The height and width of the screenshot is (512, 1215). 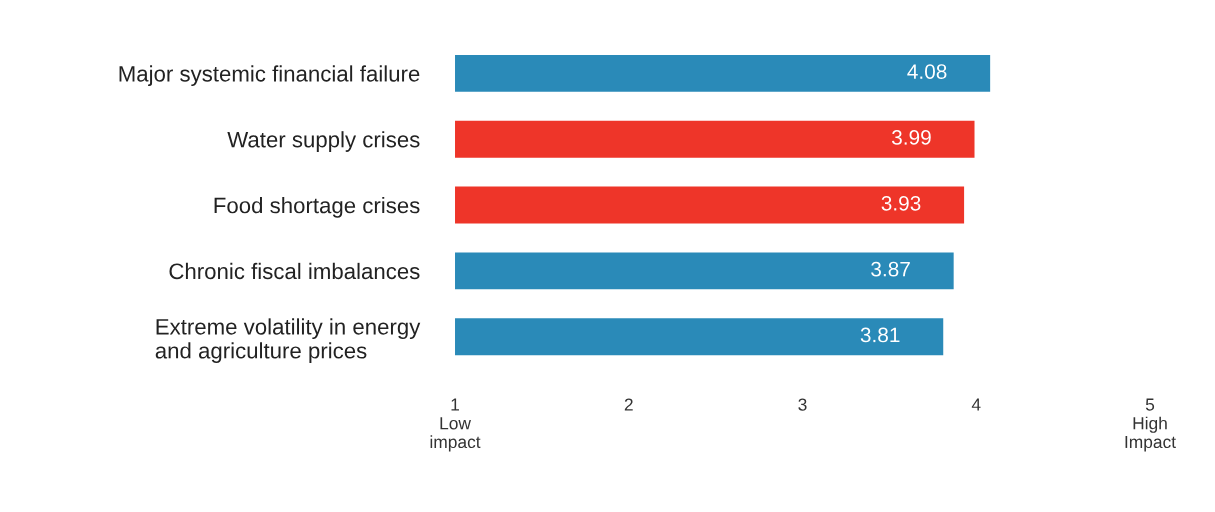 What do you see at coordinates (628, 404) in the screenshot?
I see `x-tick-label: 2` at bounding box center [628, 404].